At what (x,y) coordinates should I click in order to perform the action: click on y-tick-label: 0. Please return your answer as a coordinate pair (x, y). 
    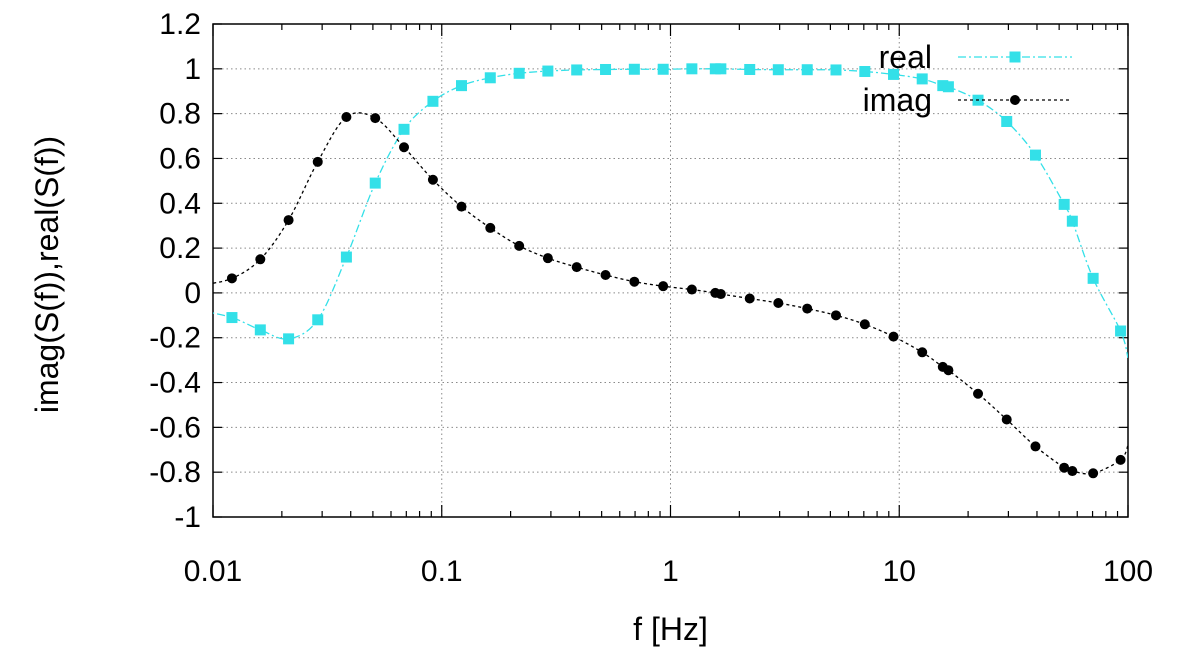
    Looking at the image, I should click on (192, 293).